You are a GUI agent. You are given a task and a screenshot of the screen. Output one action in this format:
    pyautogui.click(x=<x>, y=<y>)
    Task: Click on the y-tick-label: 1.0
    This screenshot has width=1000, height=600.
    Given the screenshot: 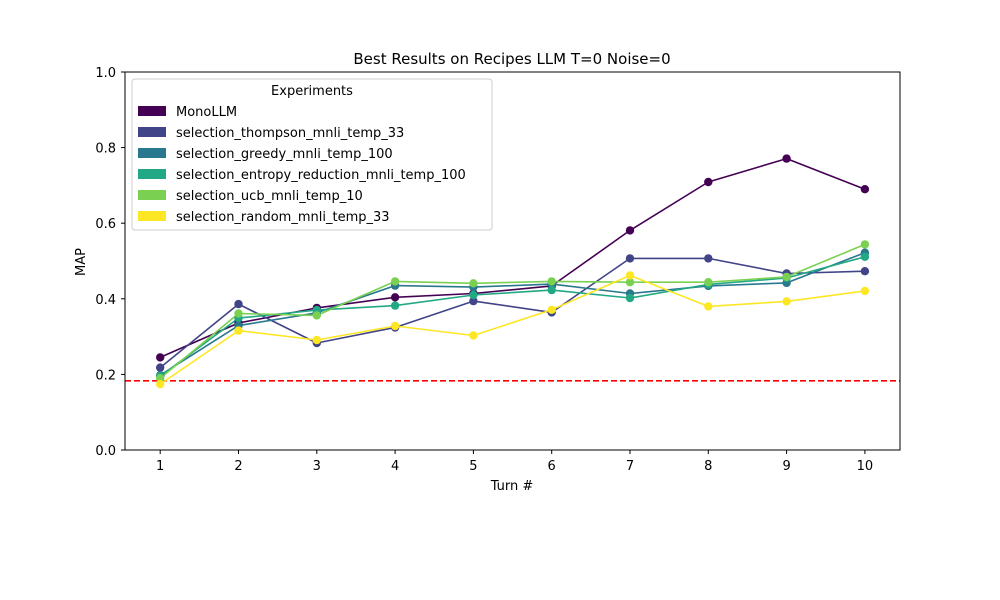 What is the action you would take?
    pyautogui.click(x=105, y=73)
    